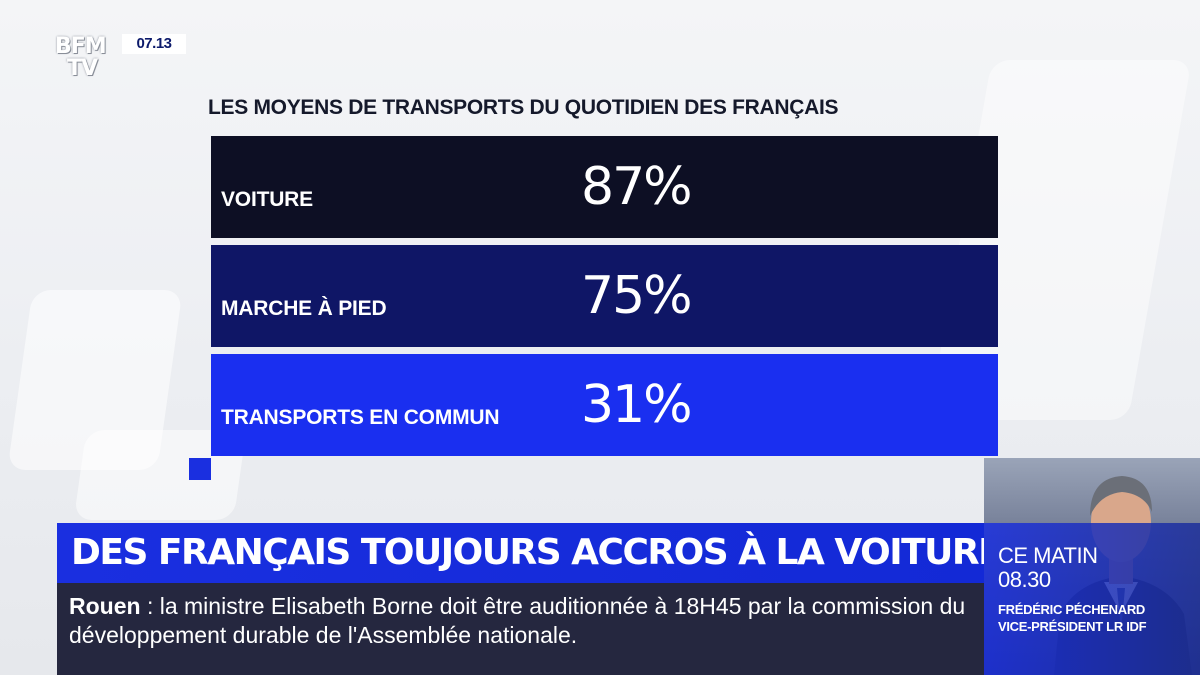  I want to click on bar-row: TRANSPORTS EN COMMUN 31%, so click(604, 405).